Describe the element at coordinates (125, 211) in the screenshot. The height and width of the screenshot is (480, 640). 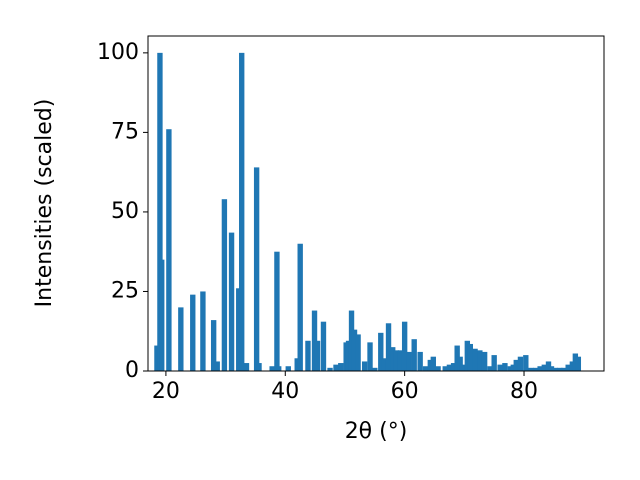
I see `y-tick-label: 50` at that location.